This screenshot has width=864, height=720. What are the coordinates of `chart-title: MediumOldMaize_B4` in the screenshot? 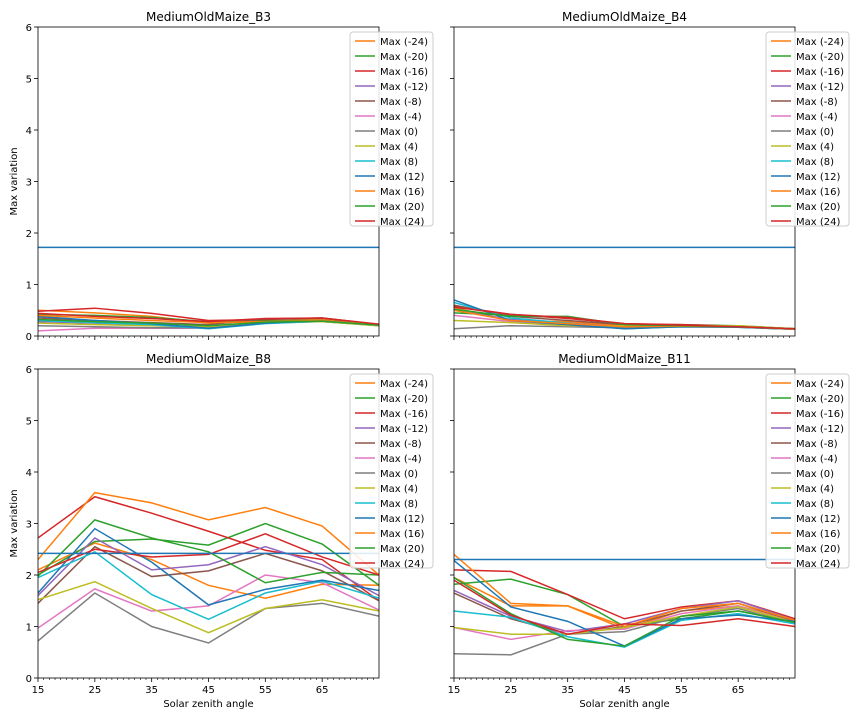 It's located at (624, 17).